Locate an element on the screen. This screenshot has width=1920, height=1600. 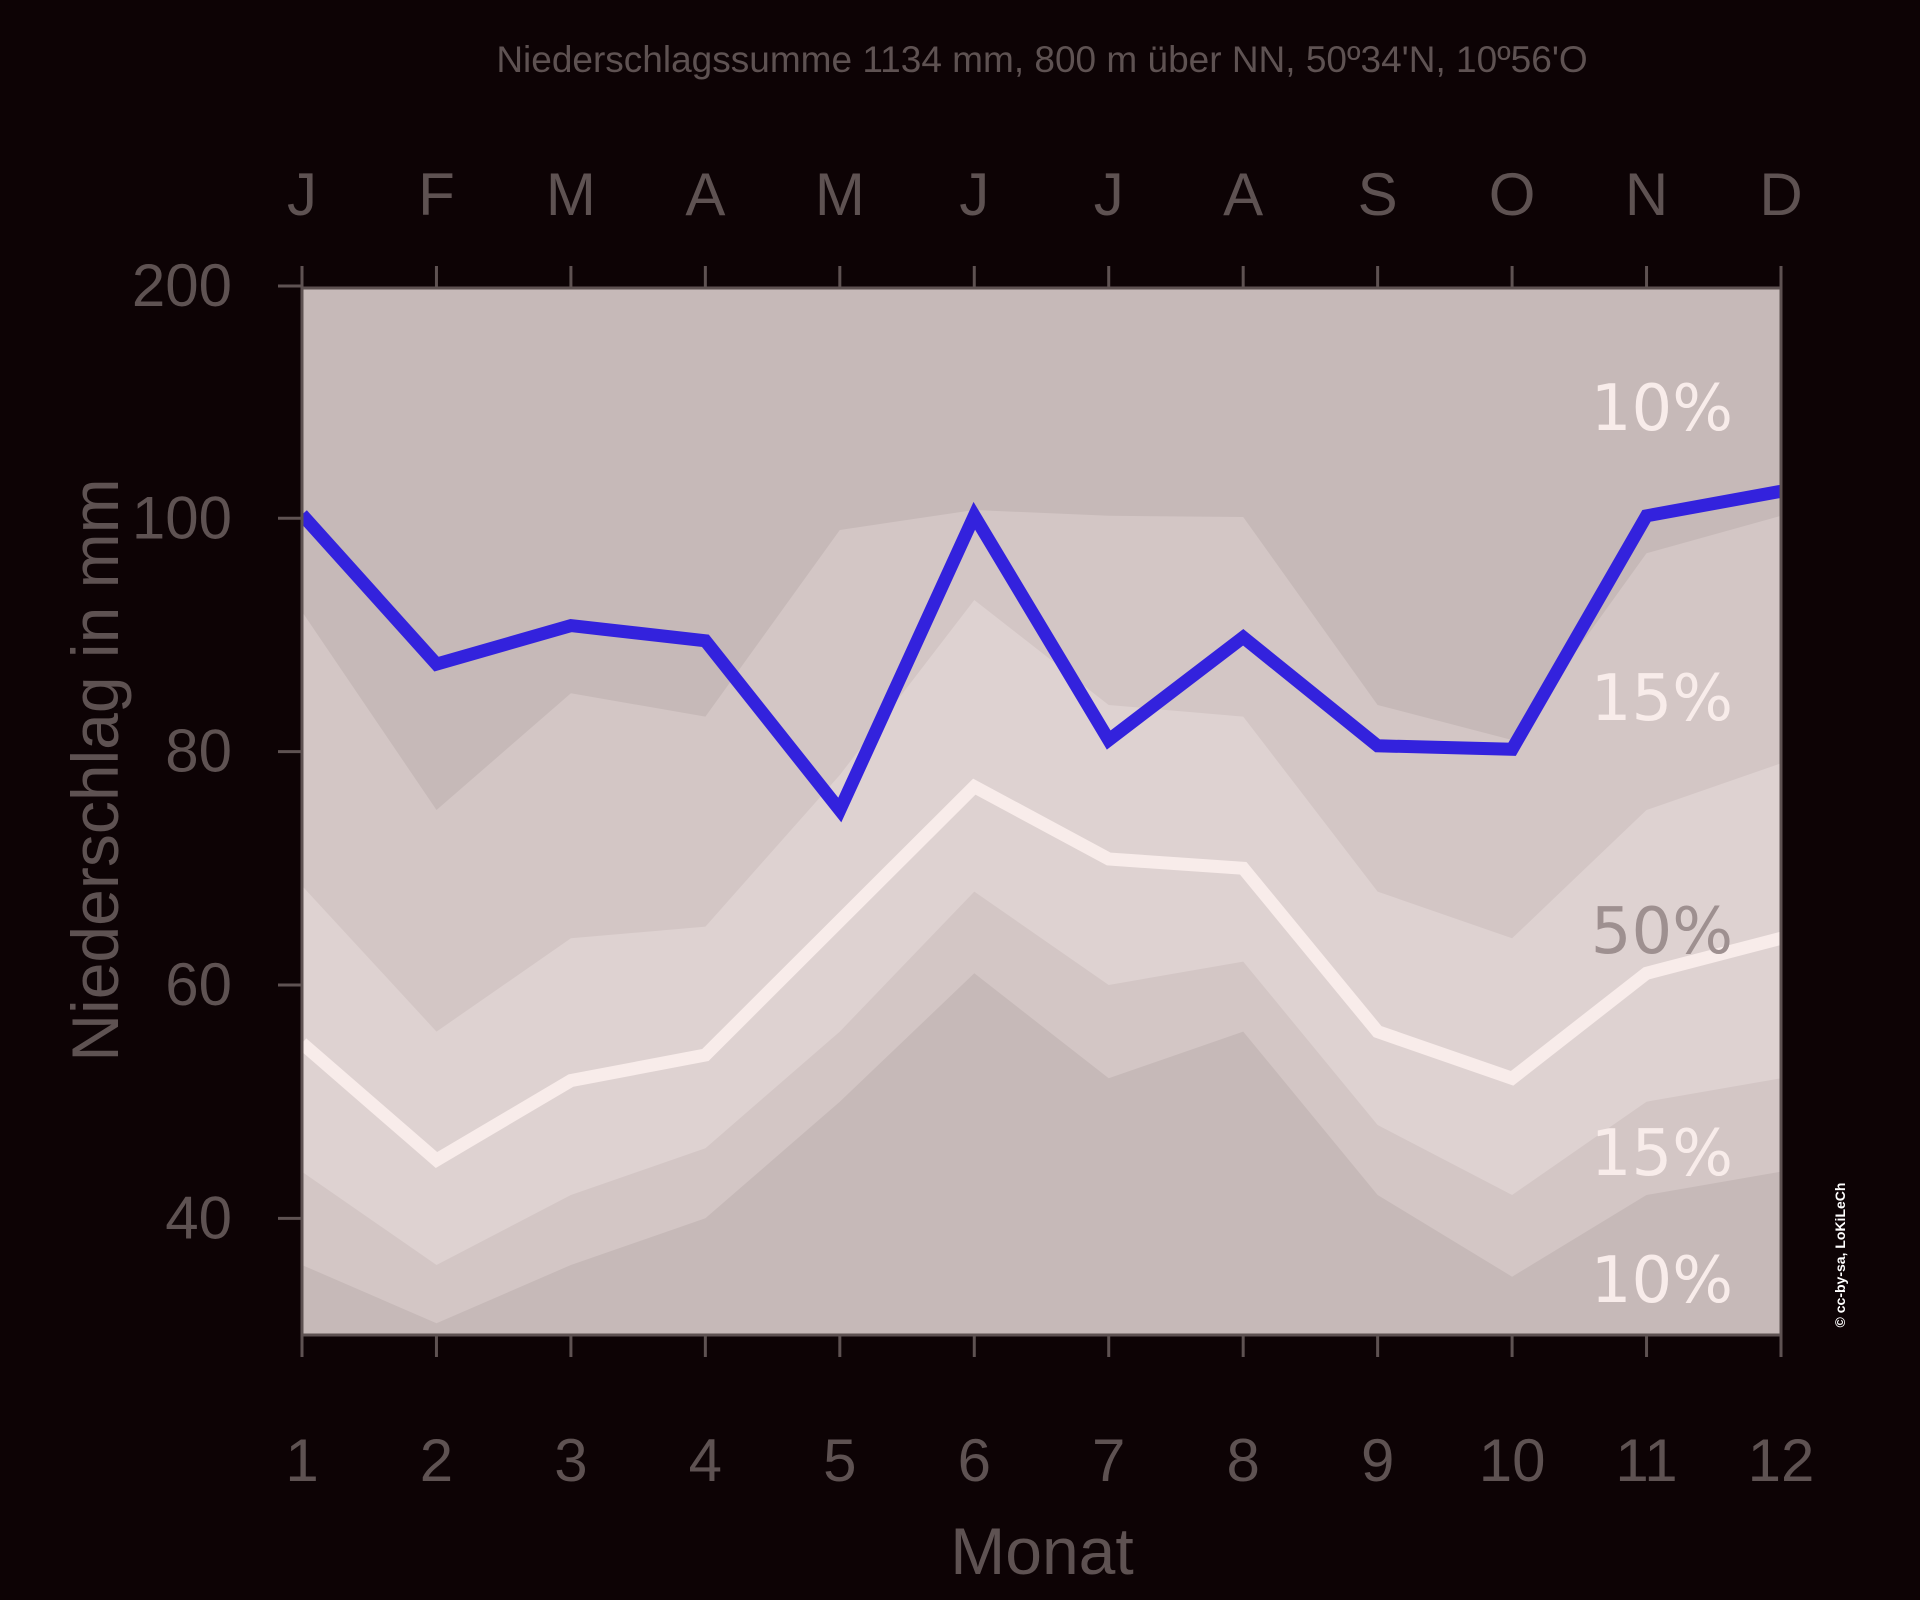
month-letter: O is located at coordinates (1512, 194).